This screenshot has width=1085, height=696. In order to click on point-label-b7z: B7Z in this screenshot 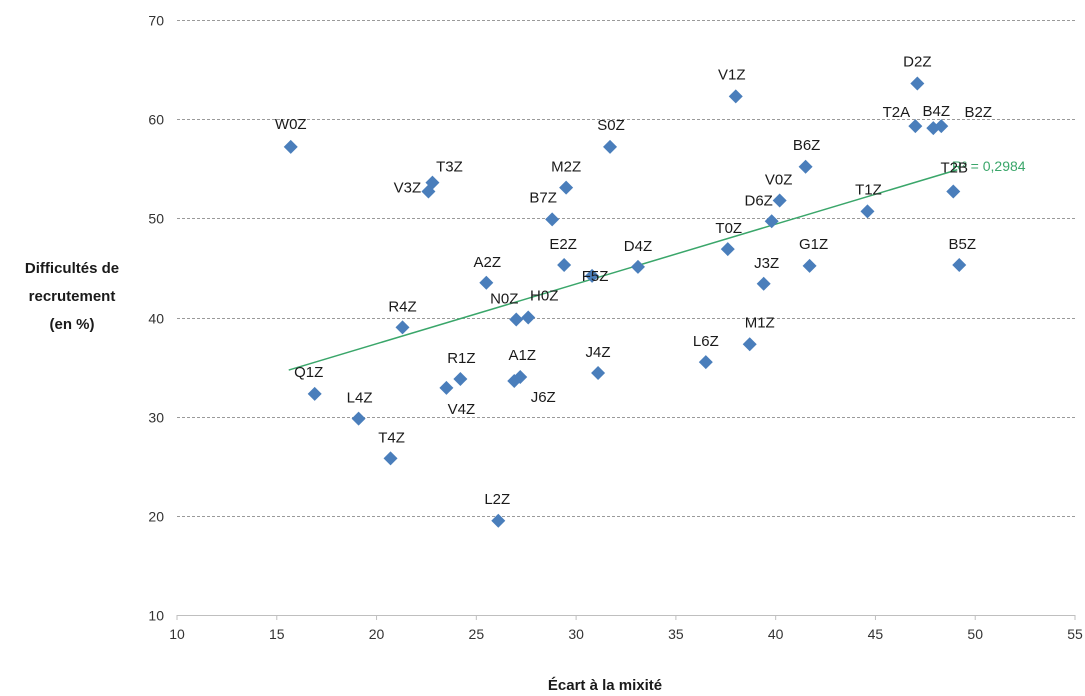, I will do `click(543, 197)`.